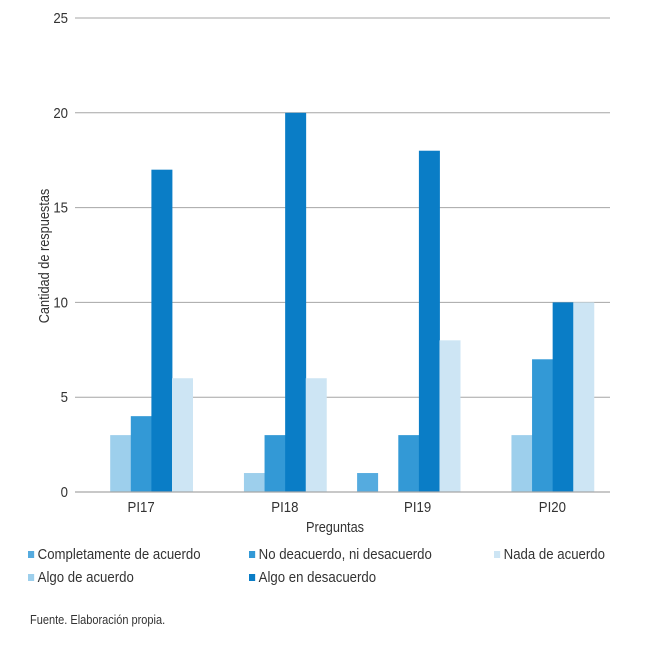 The image size is (668, 651). Describe the element at coordinates (335, 527) in the screenshot. I see `x-axis-title: Preguntas` at that location.